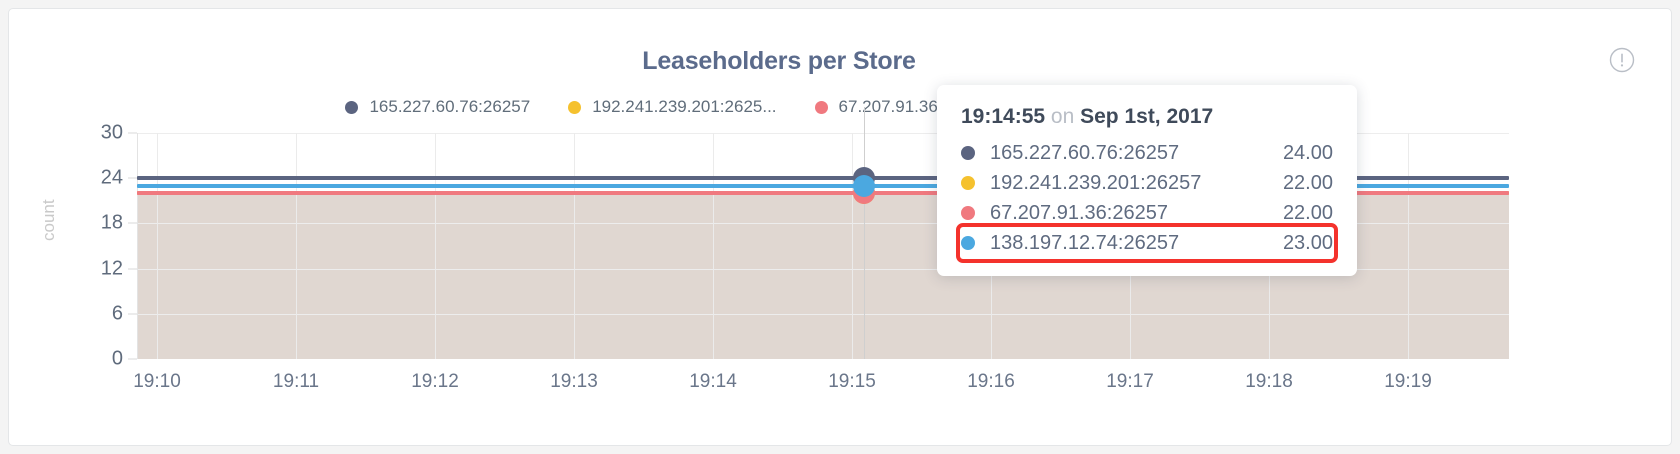  I want to click on x-axis-tick-label: 19:14, so click(713, 381).